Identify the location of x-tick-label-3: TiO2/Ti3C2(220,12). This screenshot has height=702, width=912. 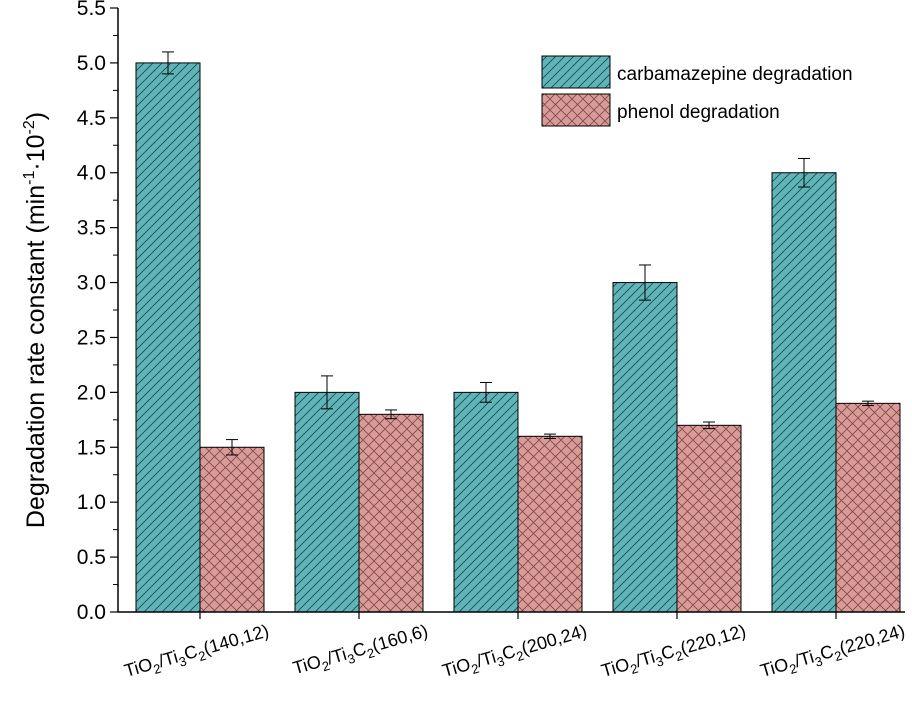
(674, 653).